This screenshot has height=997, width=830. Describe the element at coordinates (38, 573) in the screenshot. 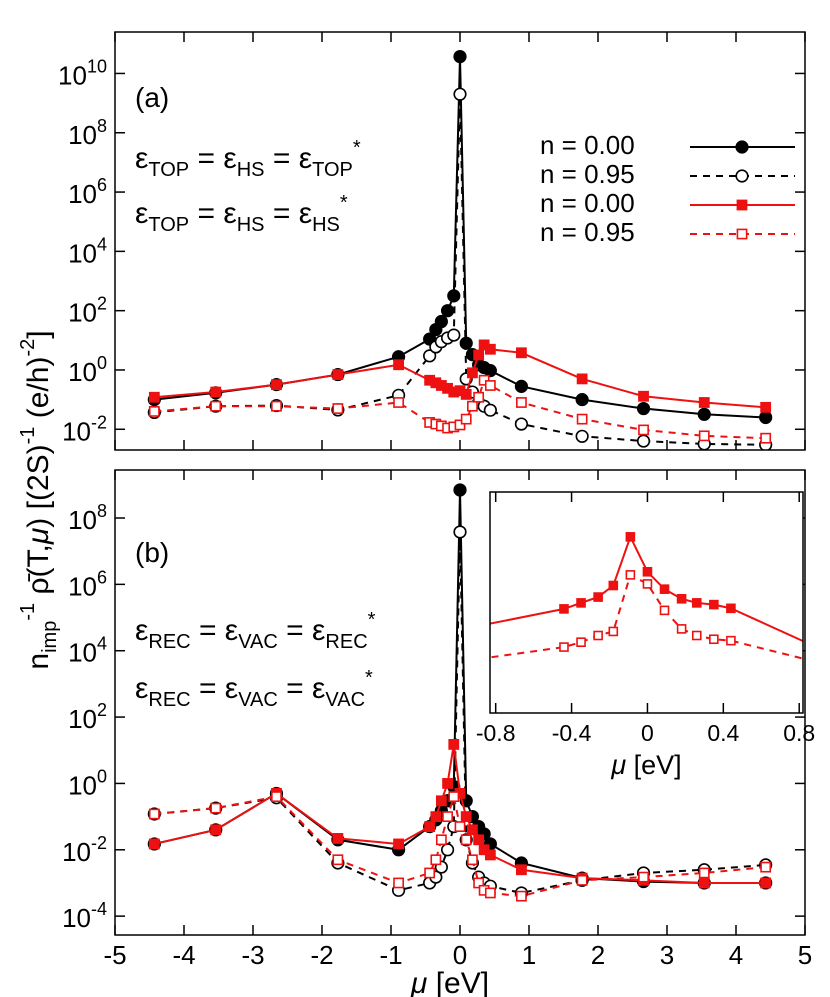

I see `text-part: ρ̄(T,` at that location.